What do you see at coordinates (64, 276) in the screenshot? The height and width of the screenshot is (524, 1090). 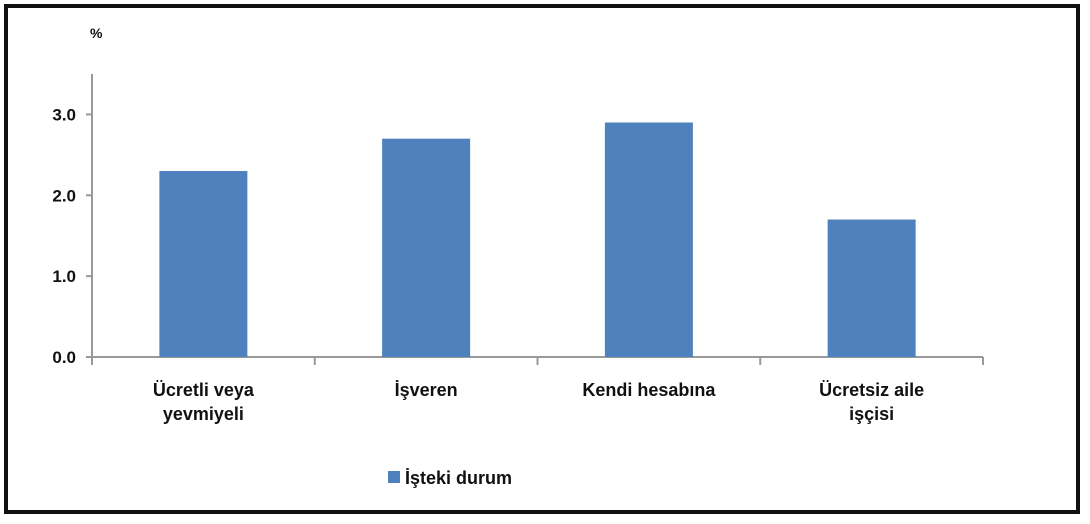 I see `y-tick-label: 1.0` at bounding box center [64, 276].